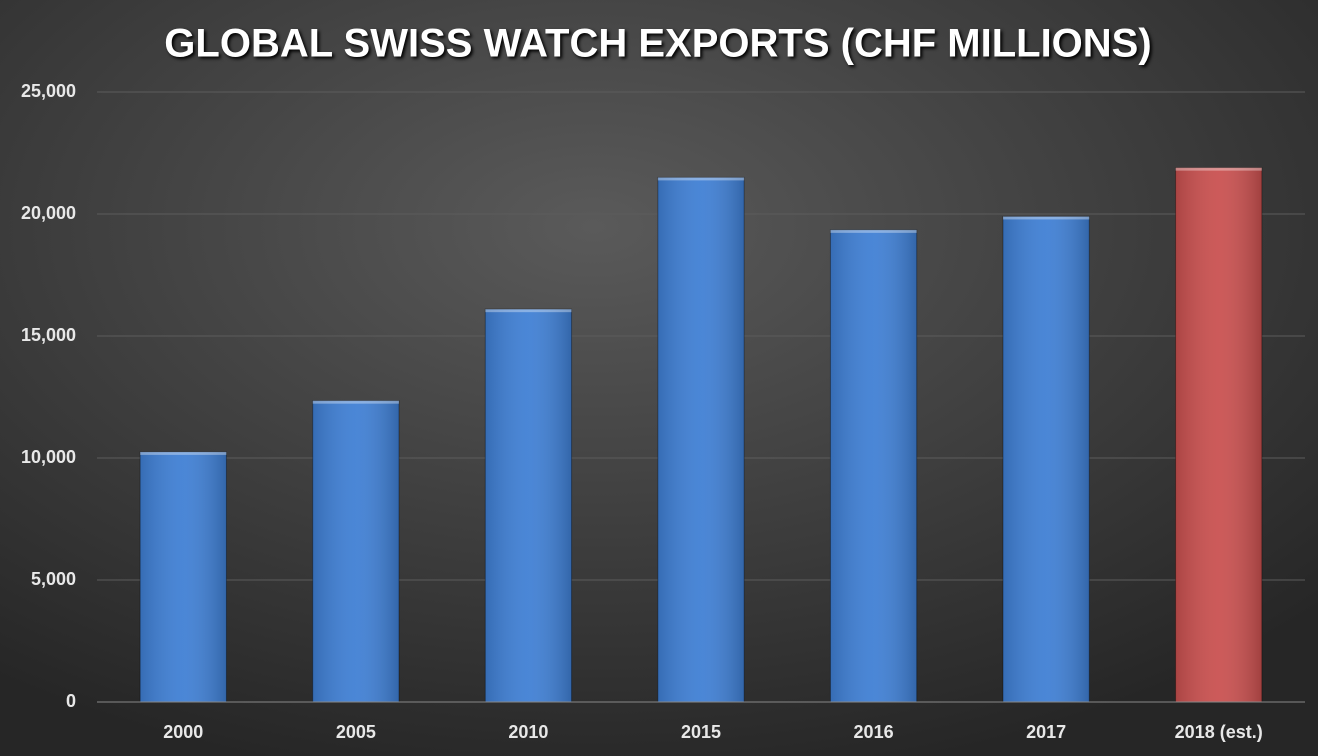  What do you see at coordinates (1046, 732) in the screenshot?
I see `x-tick-label: 2017` at bounding box center [1046, 732].